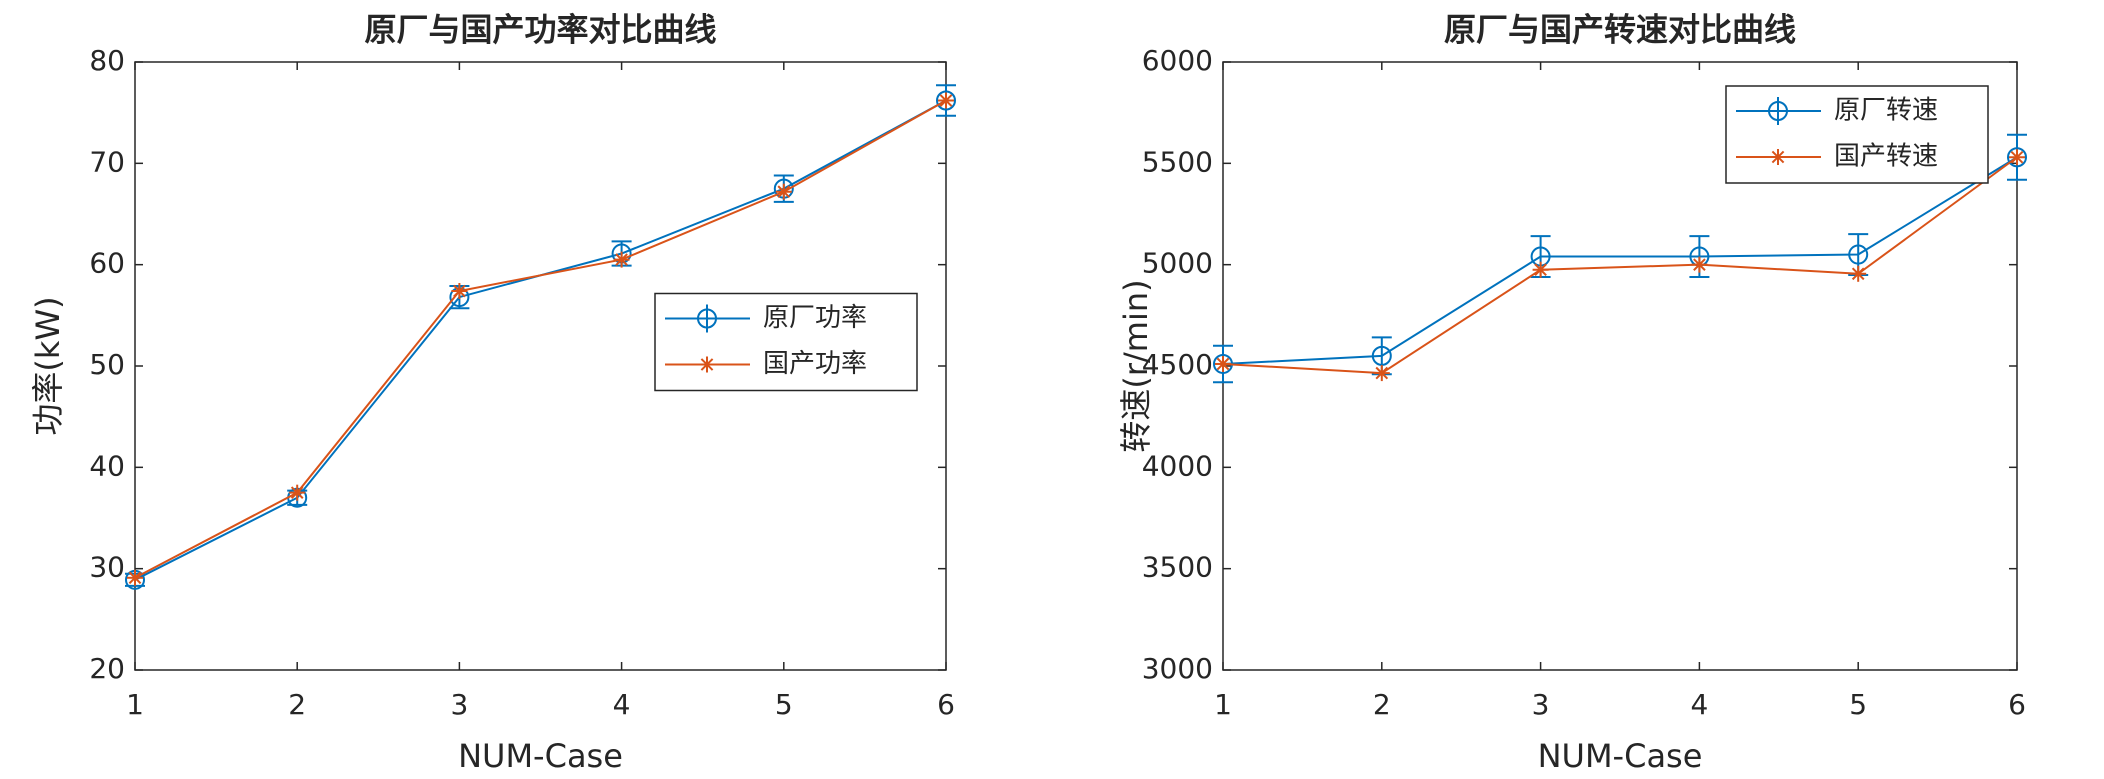 The height and width of the screenshot is (779, 2104). I want to click on y-tick-label: 30, so click(107, 567).